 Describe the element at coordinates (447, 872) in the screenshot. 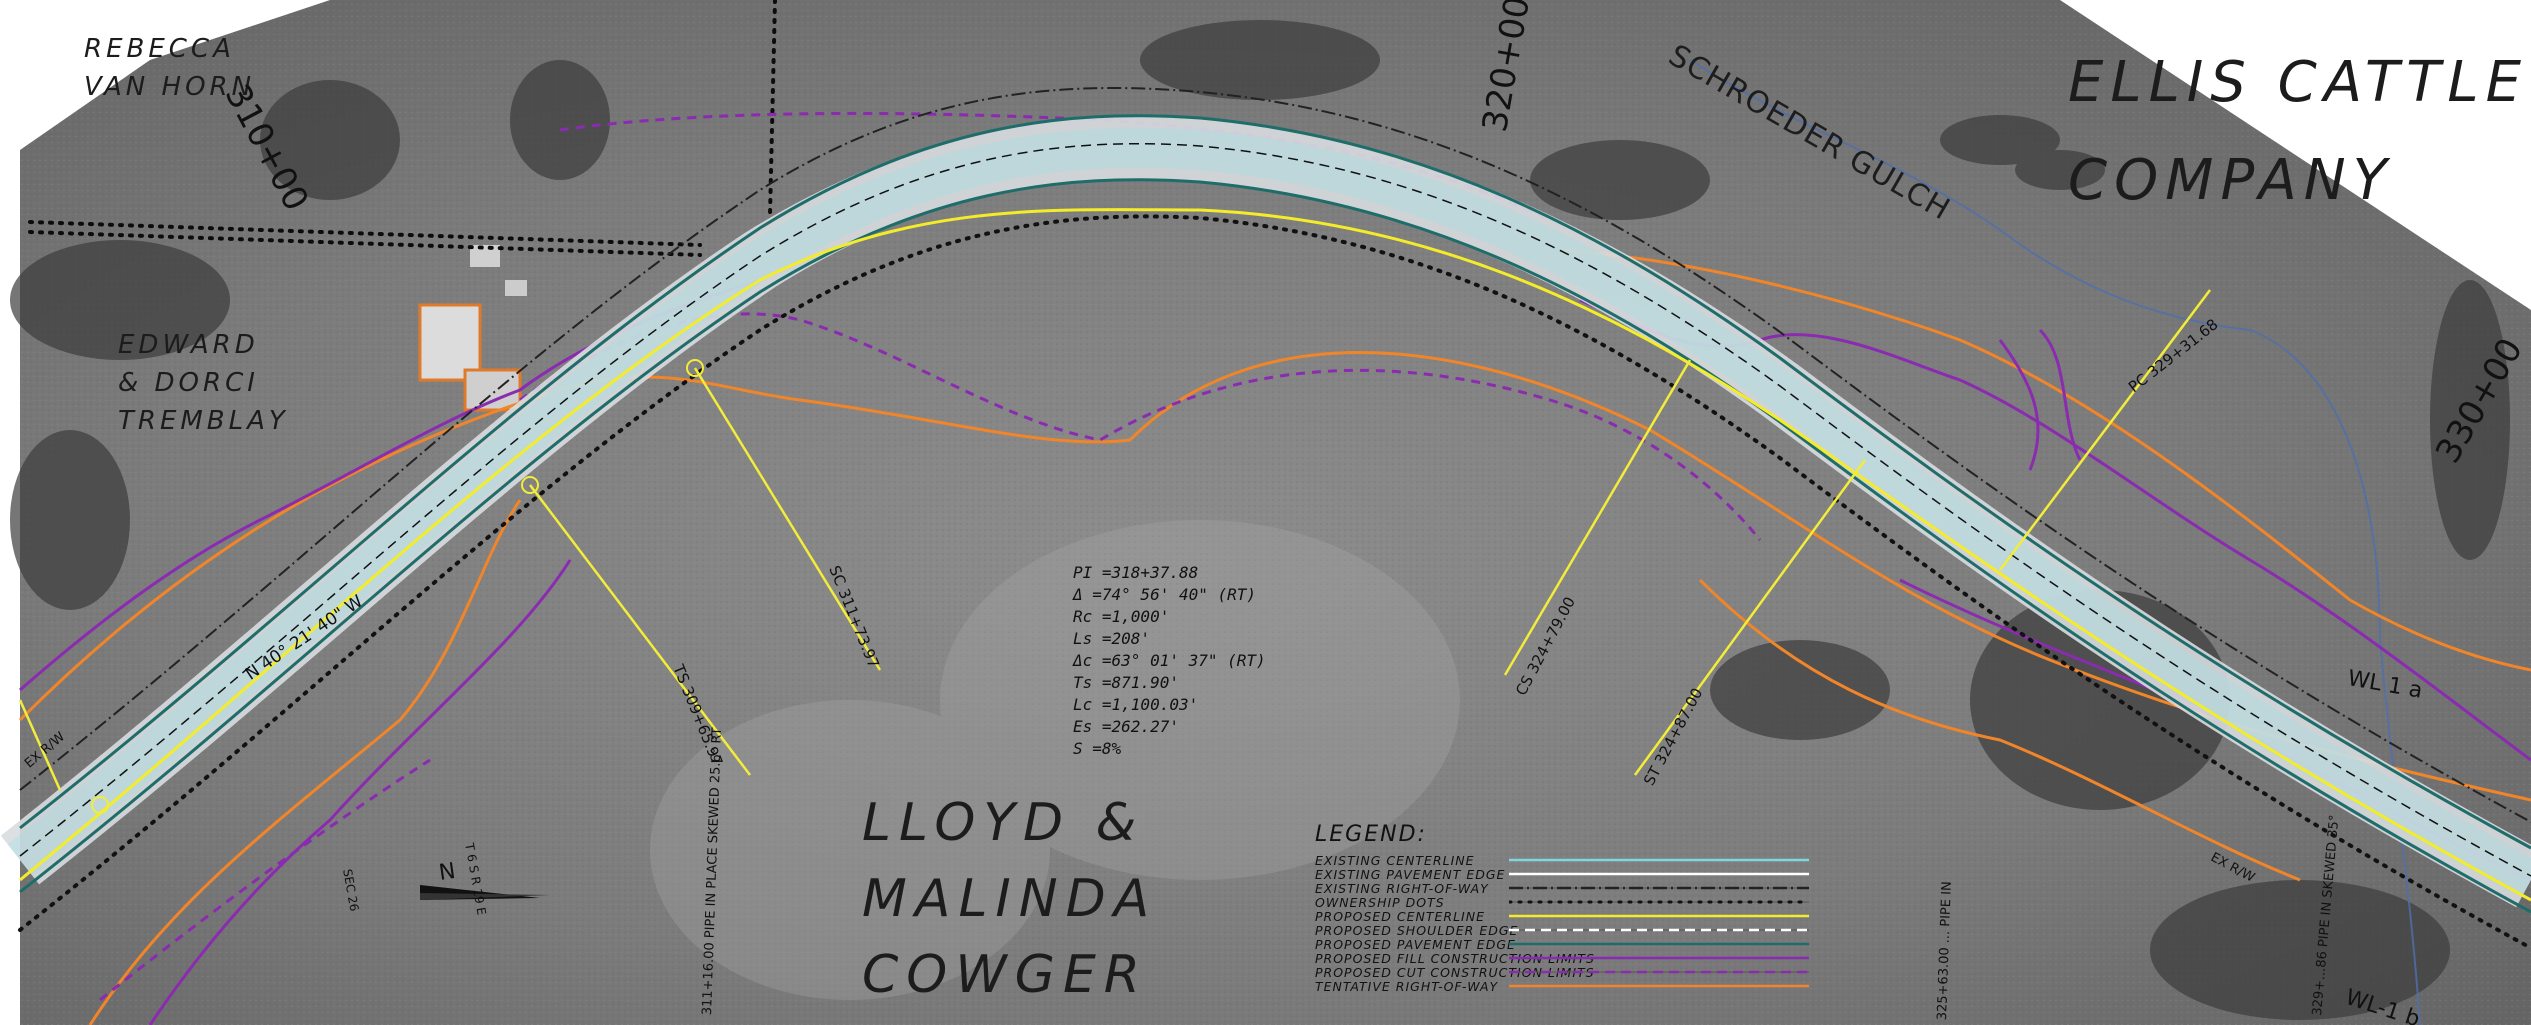

I see `svg-text: N` at that location.